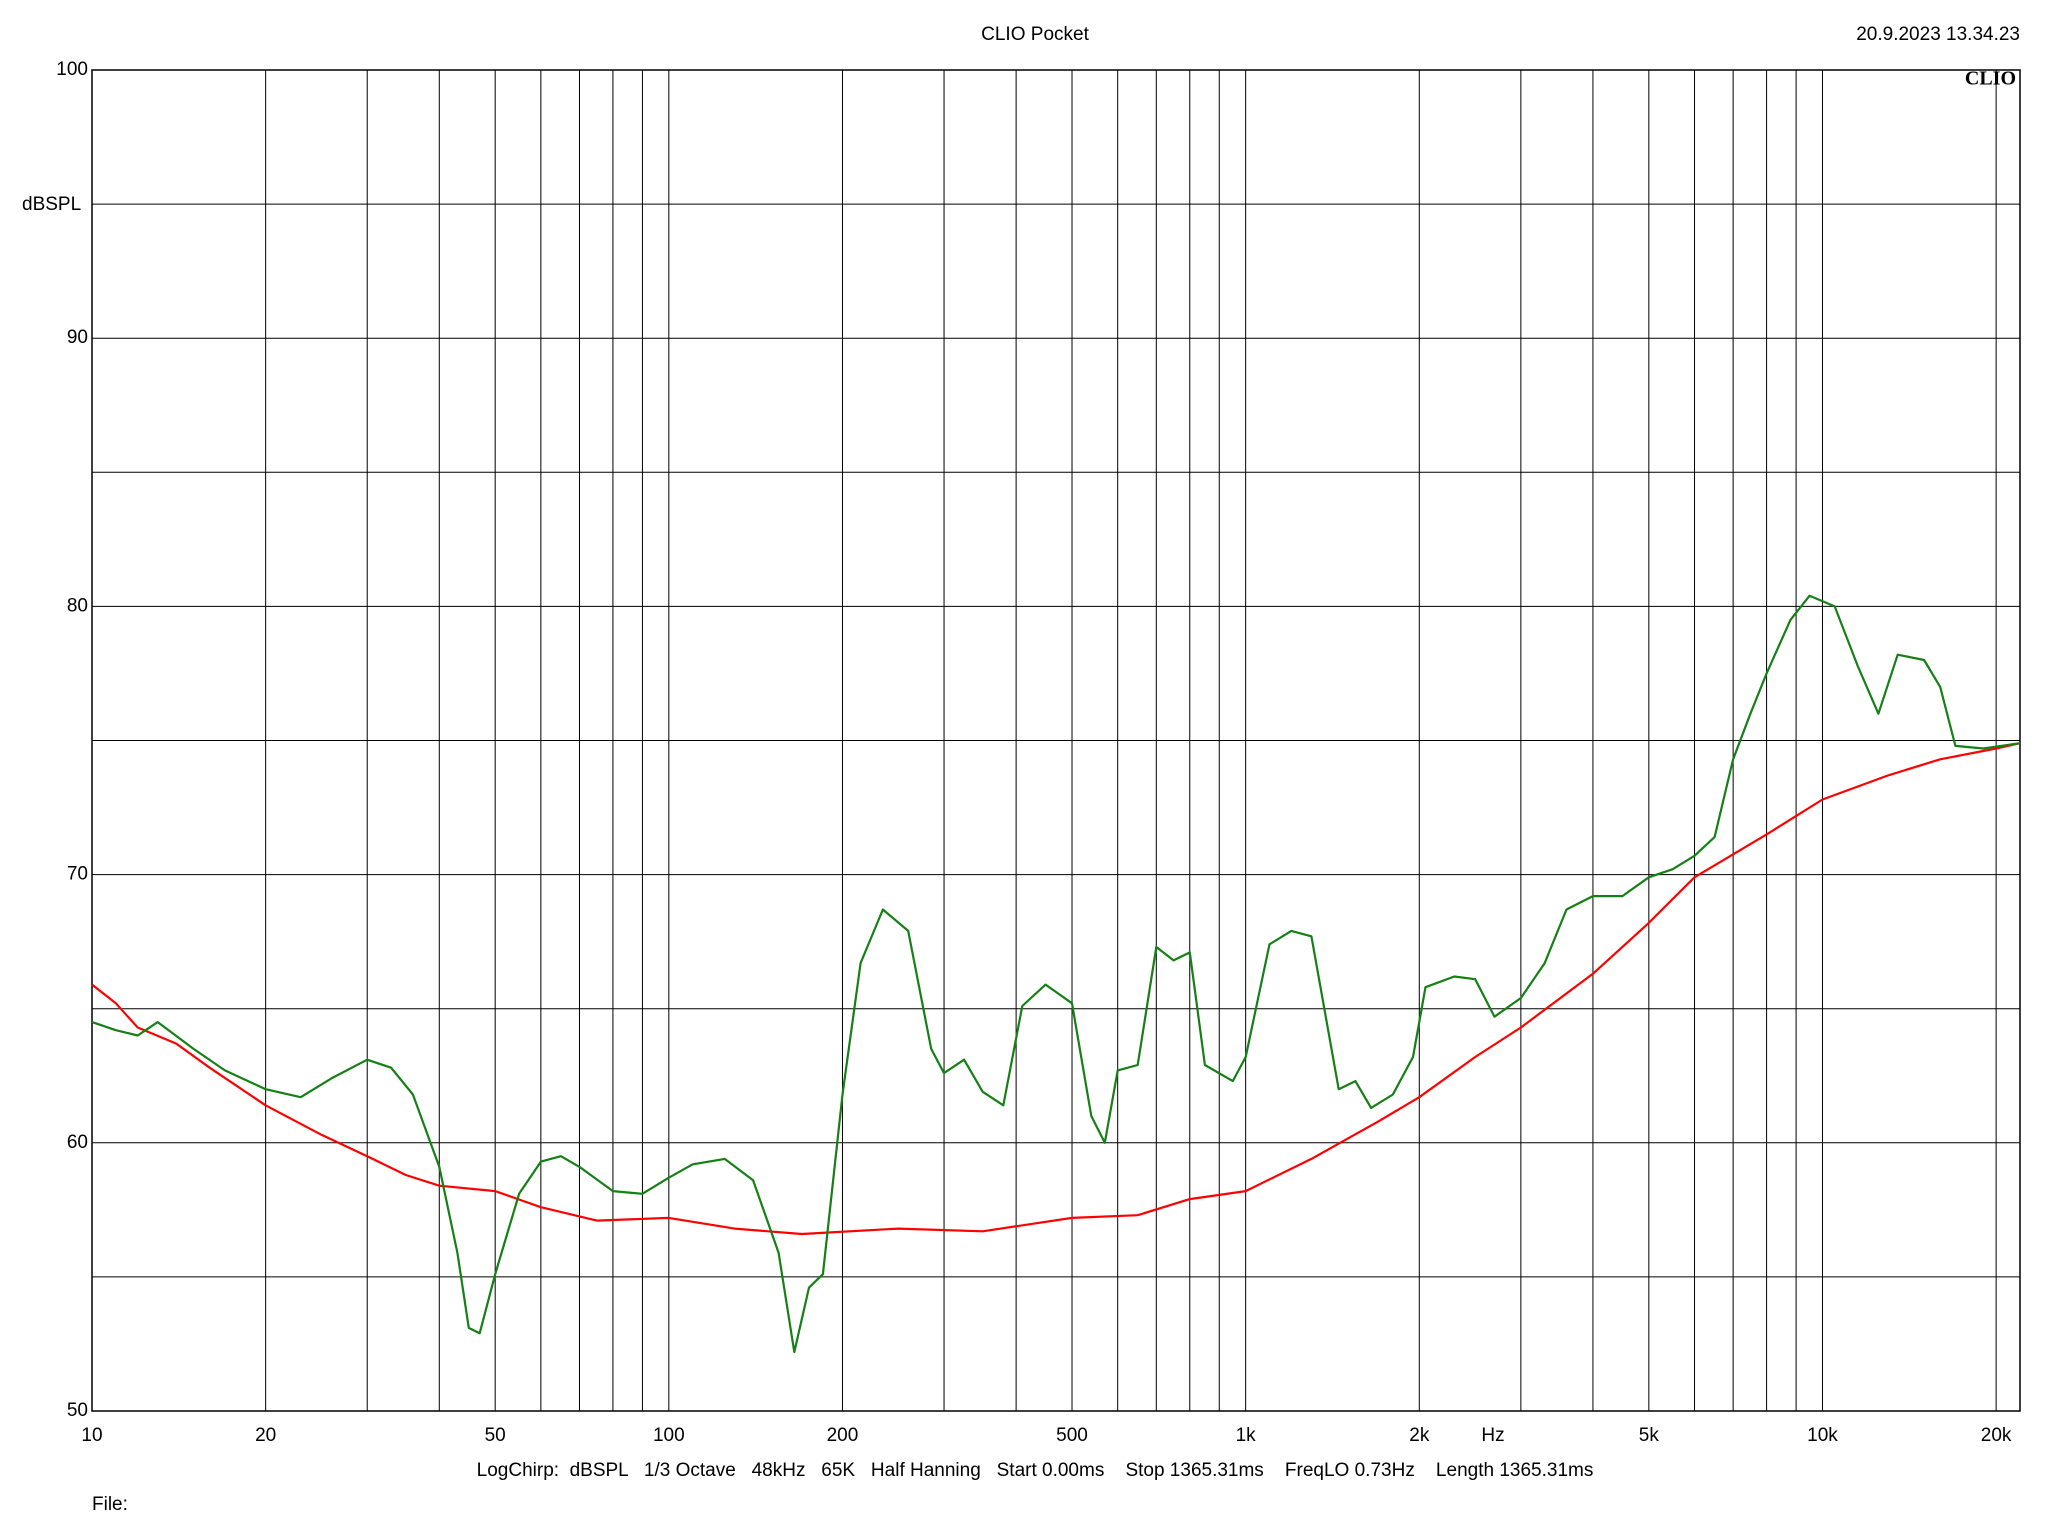 This screenshot has width=2048, height=1536. Describe the element at coordinates (1822, 1435) in the screenshot. I see `x-tick-label: 10k` at that location.